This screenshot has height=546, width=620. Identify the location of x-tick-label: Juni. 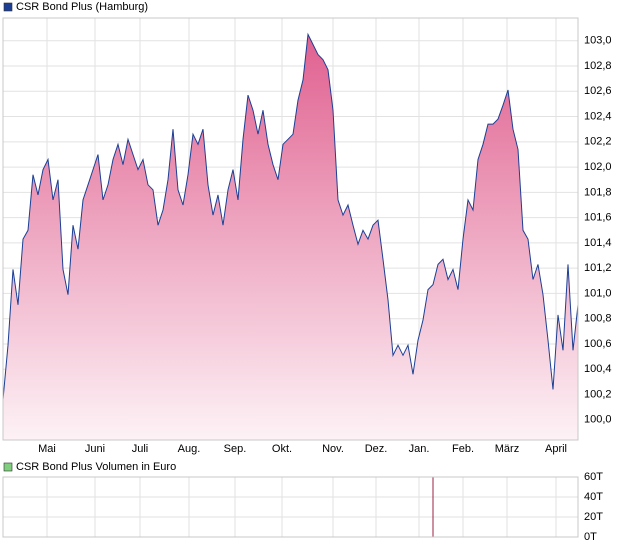
(95, 449).